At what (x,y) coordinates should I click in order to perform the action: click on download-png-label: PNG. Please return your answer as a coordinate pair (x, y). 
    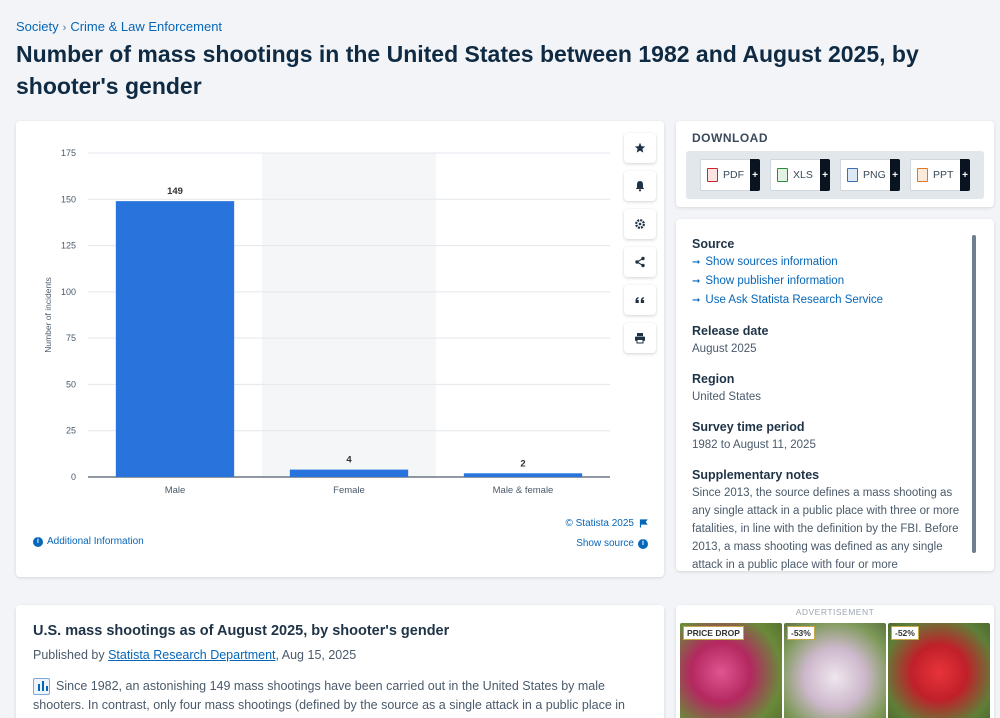
    Looking at the image, I should click on (874, 175).